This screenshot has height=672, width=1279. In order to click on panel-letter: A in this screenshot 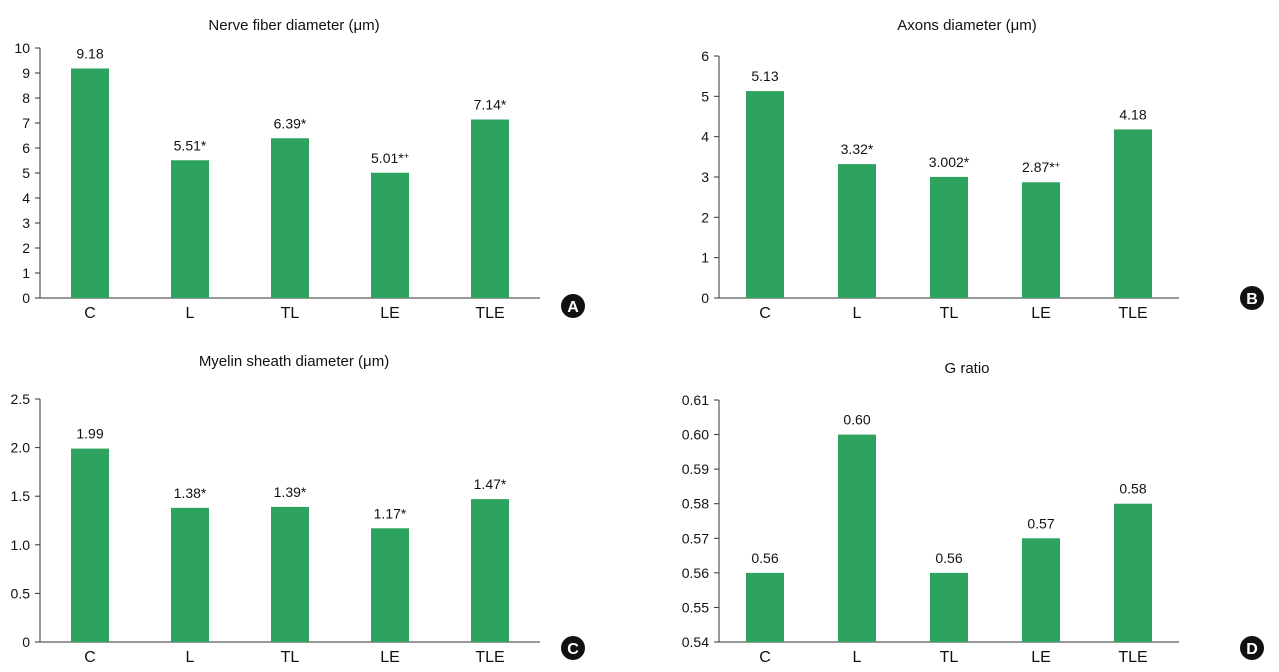, I will do `click(573, 307)`.